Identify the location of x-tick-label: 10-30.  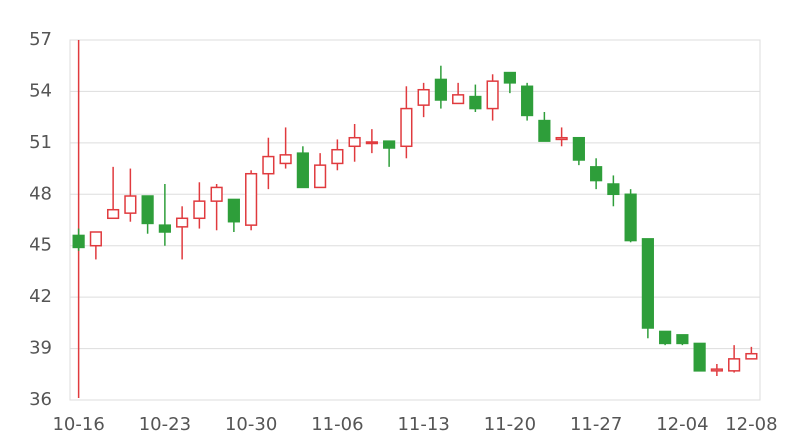
(251, 424).